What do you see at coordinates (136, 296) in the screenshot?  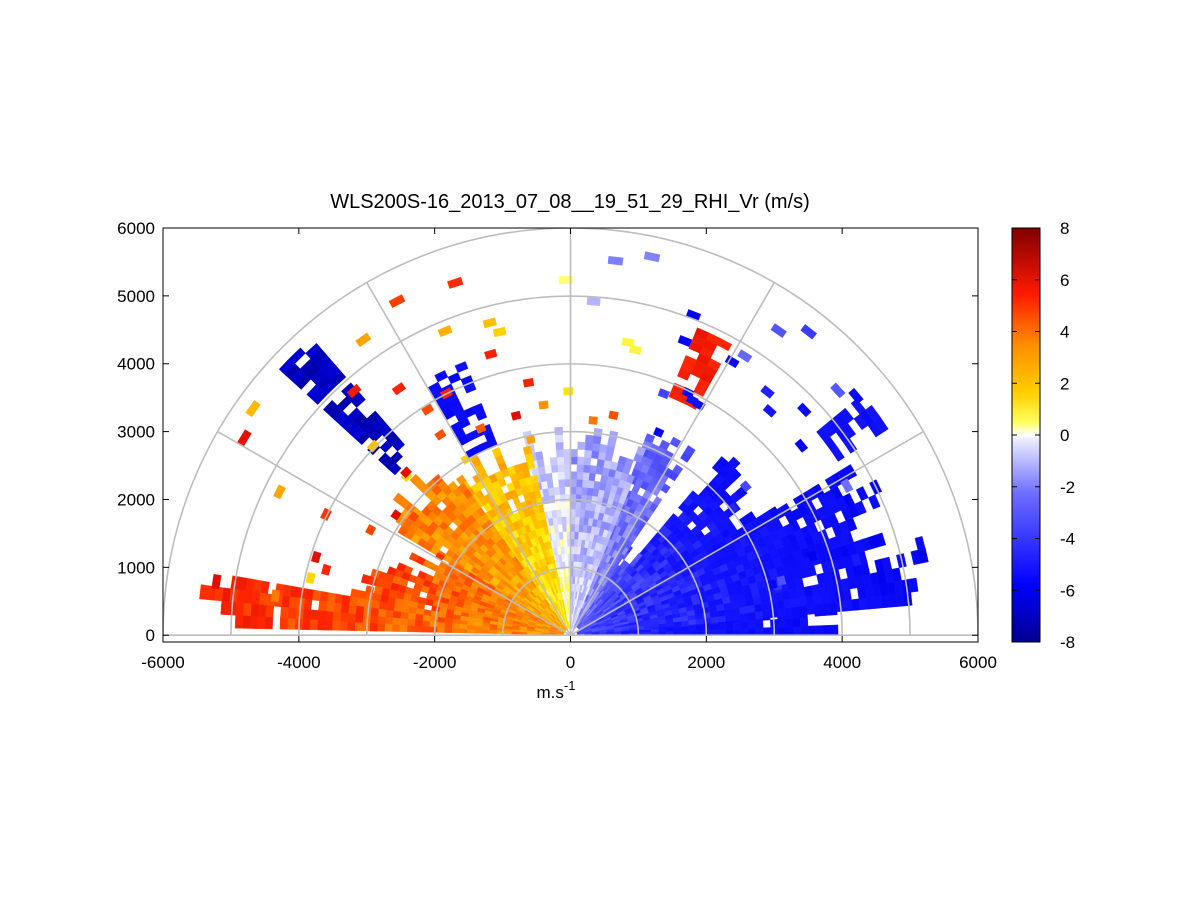 I see `y-tick-label: 5000` at bounding box center [136, 296].